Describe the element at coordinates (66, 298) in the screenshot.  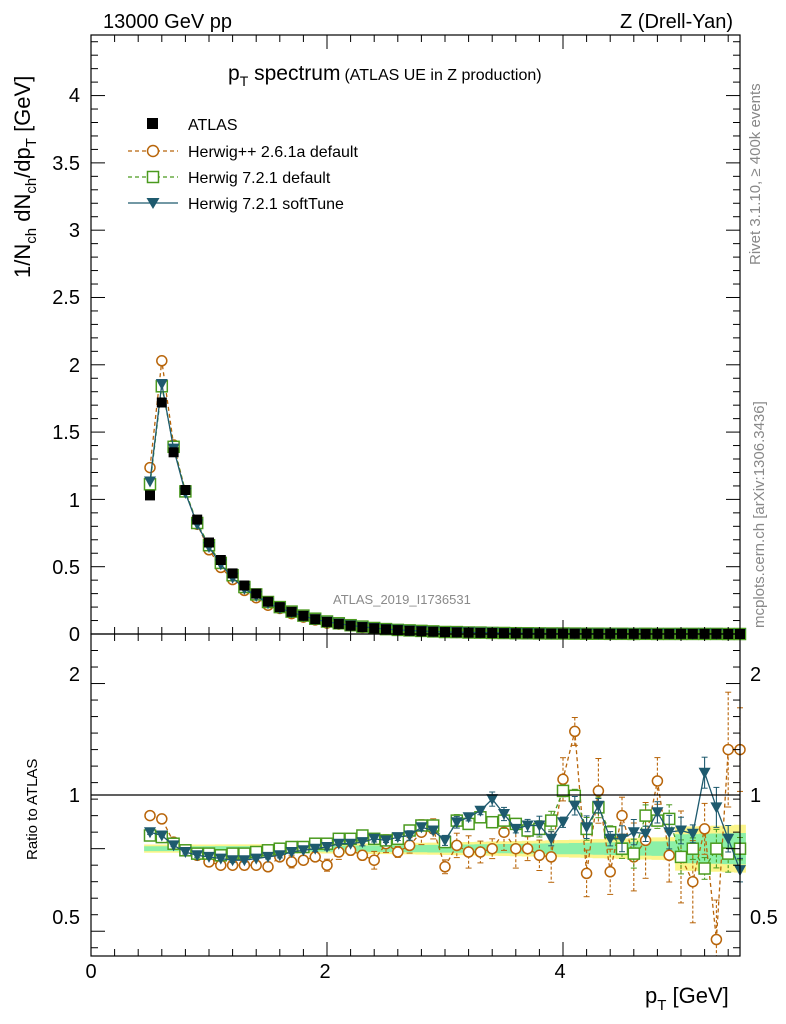
I see `y-tick-label: 2.5` at that location.